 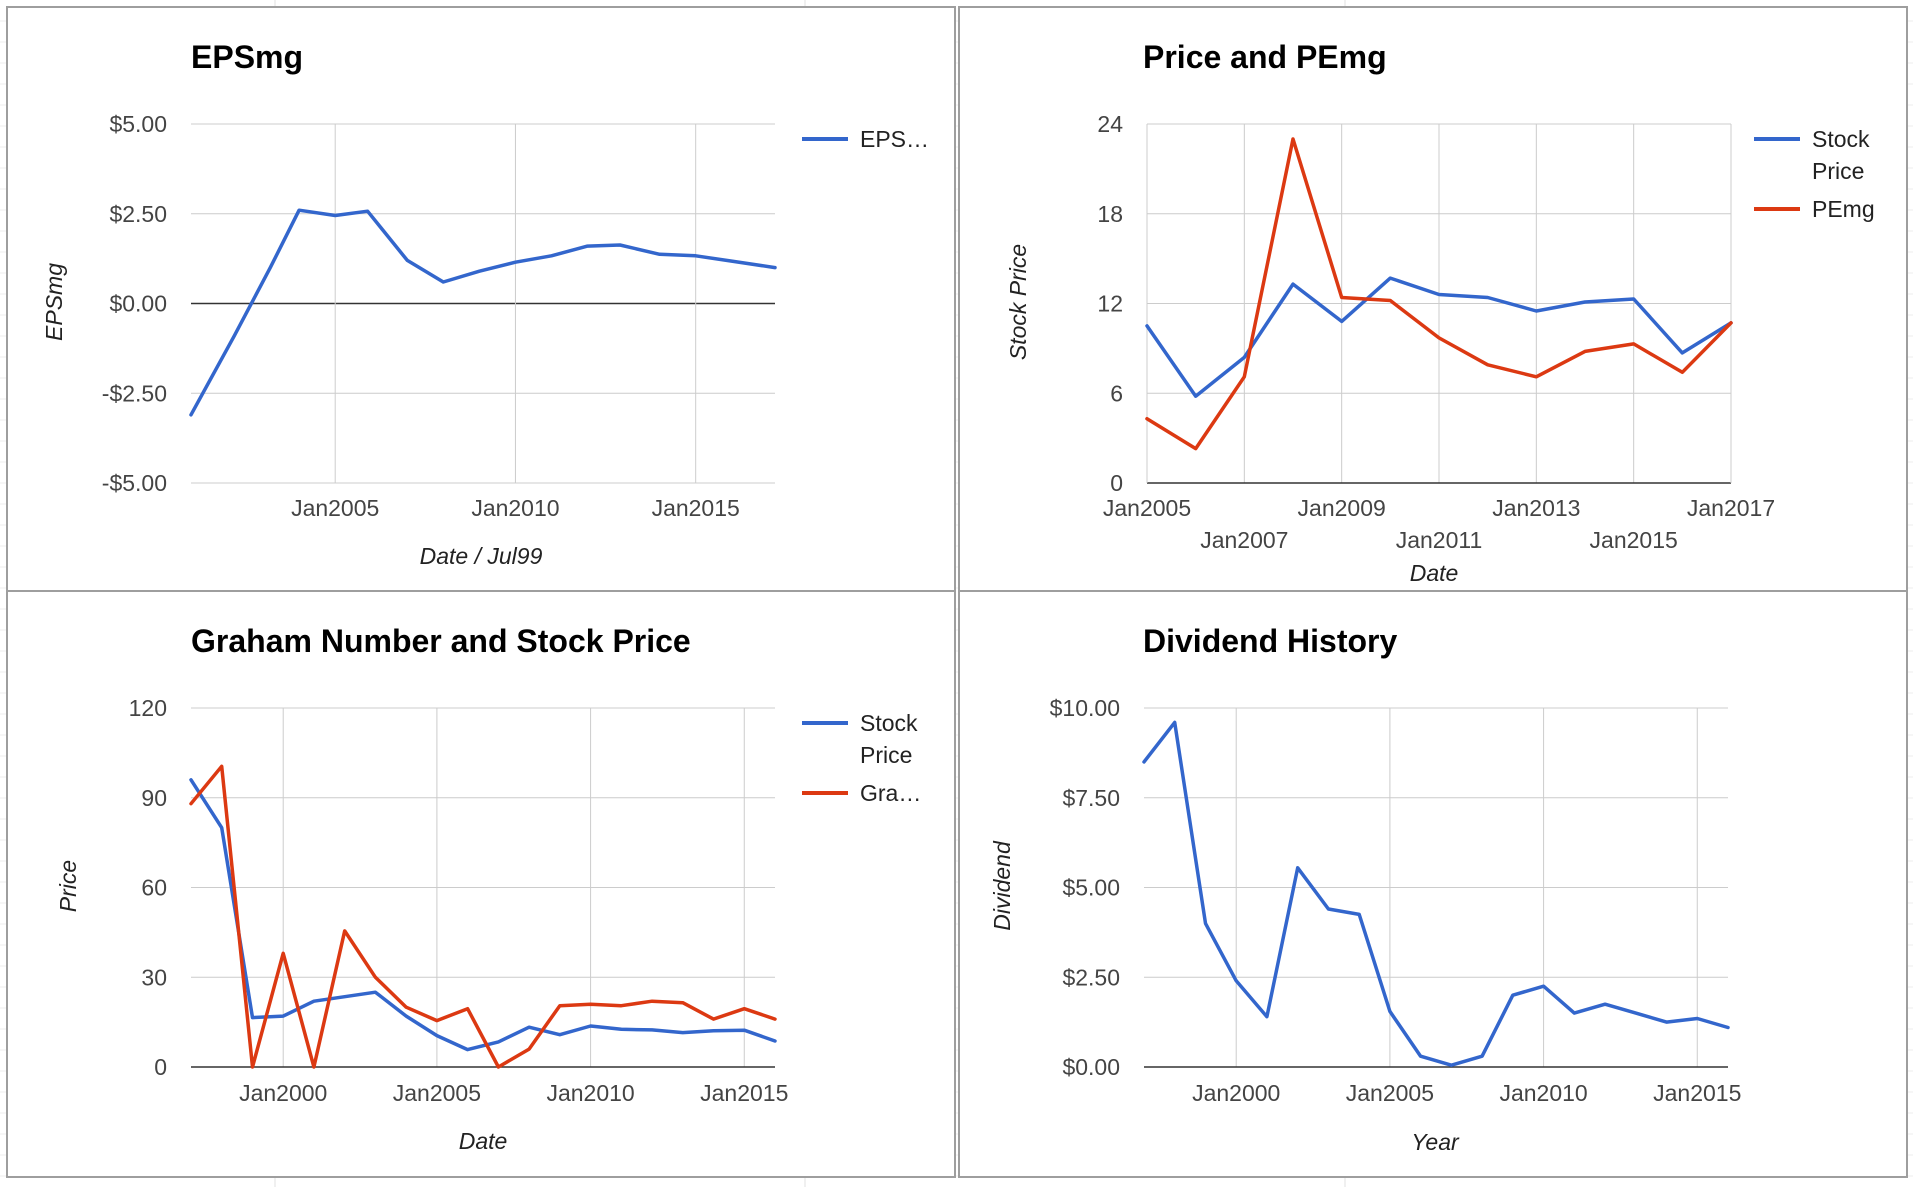 What do you see at coordinates (1018, 302) in the screenshot?
I see `y-axis-title: Stock Price` at bounding box center [1018, 302].